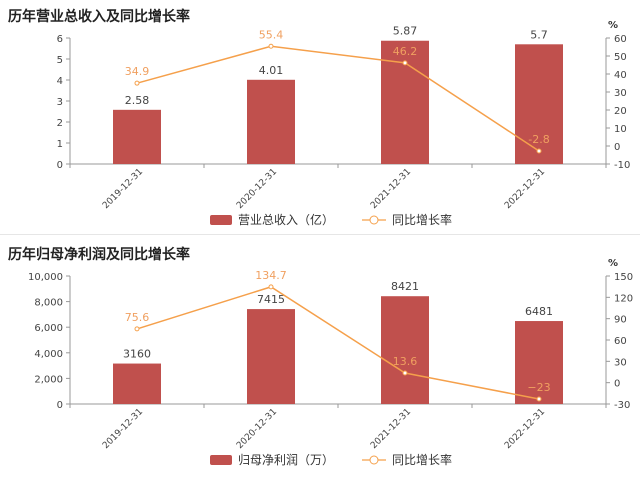 The height and width of the screenshot is (479, 640). What do you see at coordinates (48, 379) in the screenshot?
I see `left-axis-tick-label: 2,000` at bounding box center [48, 379].